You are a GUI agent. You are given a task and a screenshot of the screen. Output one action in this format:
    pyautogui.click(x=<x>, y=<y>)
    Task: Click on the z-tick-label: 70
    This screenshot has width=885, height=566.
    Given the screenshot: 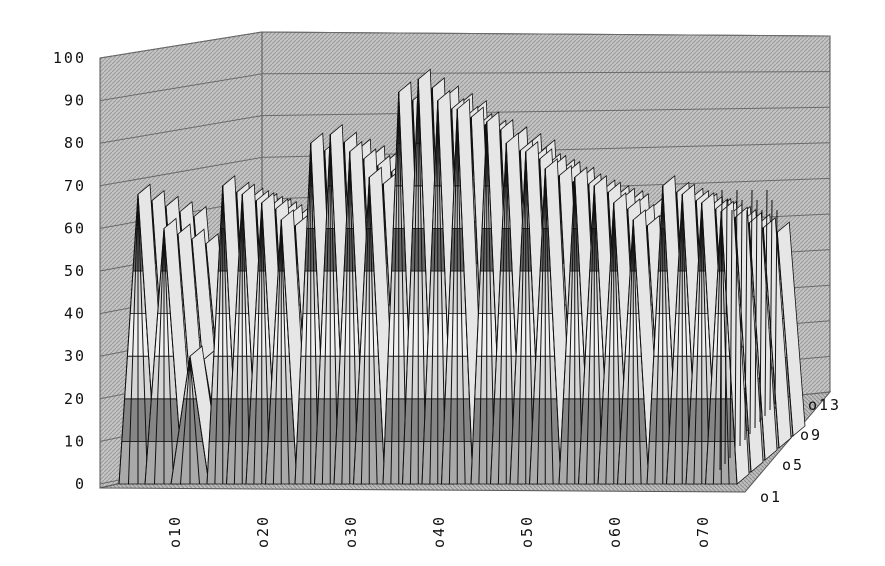 What is the action you would take?
    pyautogui.click(x=75, y=186)
    